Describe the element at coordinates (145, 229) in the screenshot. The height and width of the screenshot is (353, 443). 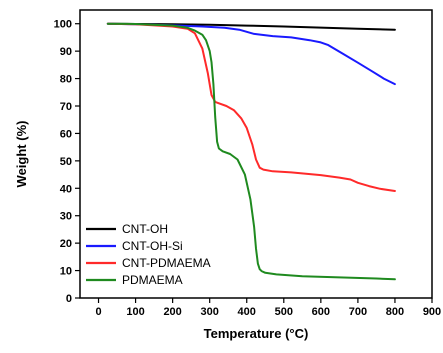
I see `legend-label: CNT-OH` at that location.